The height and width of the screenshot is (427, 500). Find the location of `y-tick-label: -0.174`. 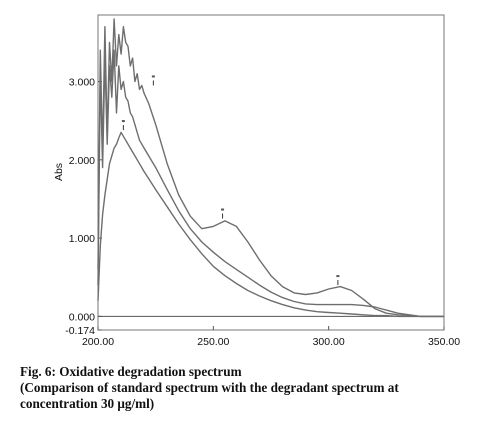

y-tick-label: -0.174 is located at coordinates (80, 331).